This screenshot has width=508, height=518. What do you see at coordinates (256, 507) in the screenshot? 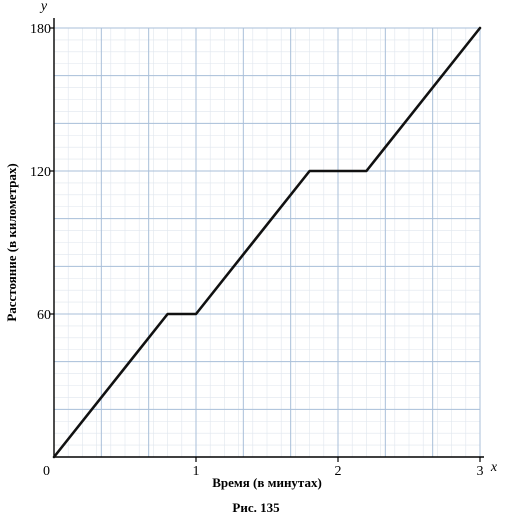
I see `figure-caption: Рис. 135` at bounding box center [256, 507].